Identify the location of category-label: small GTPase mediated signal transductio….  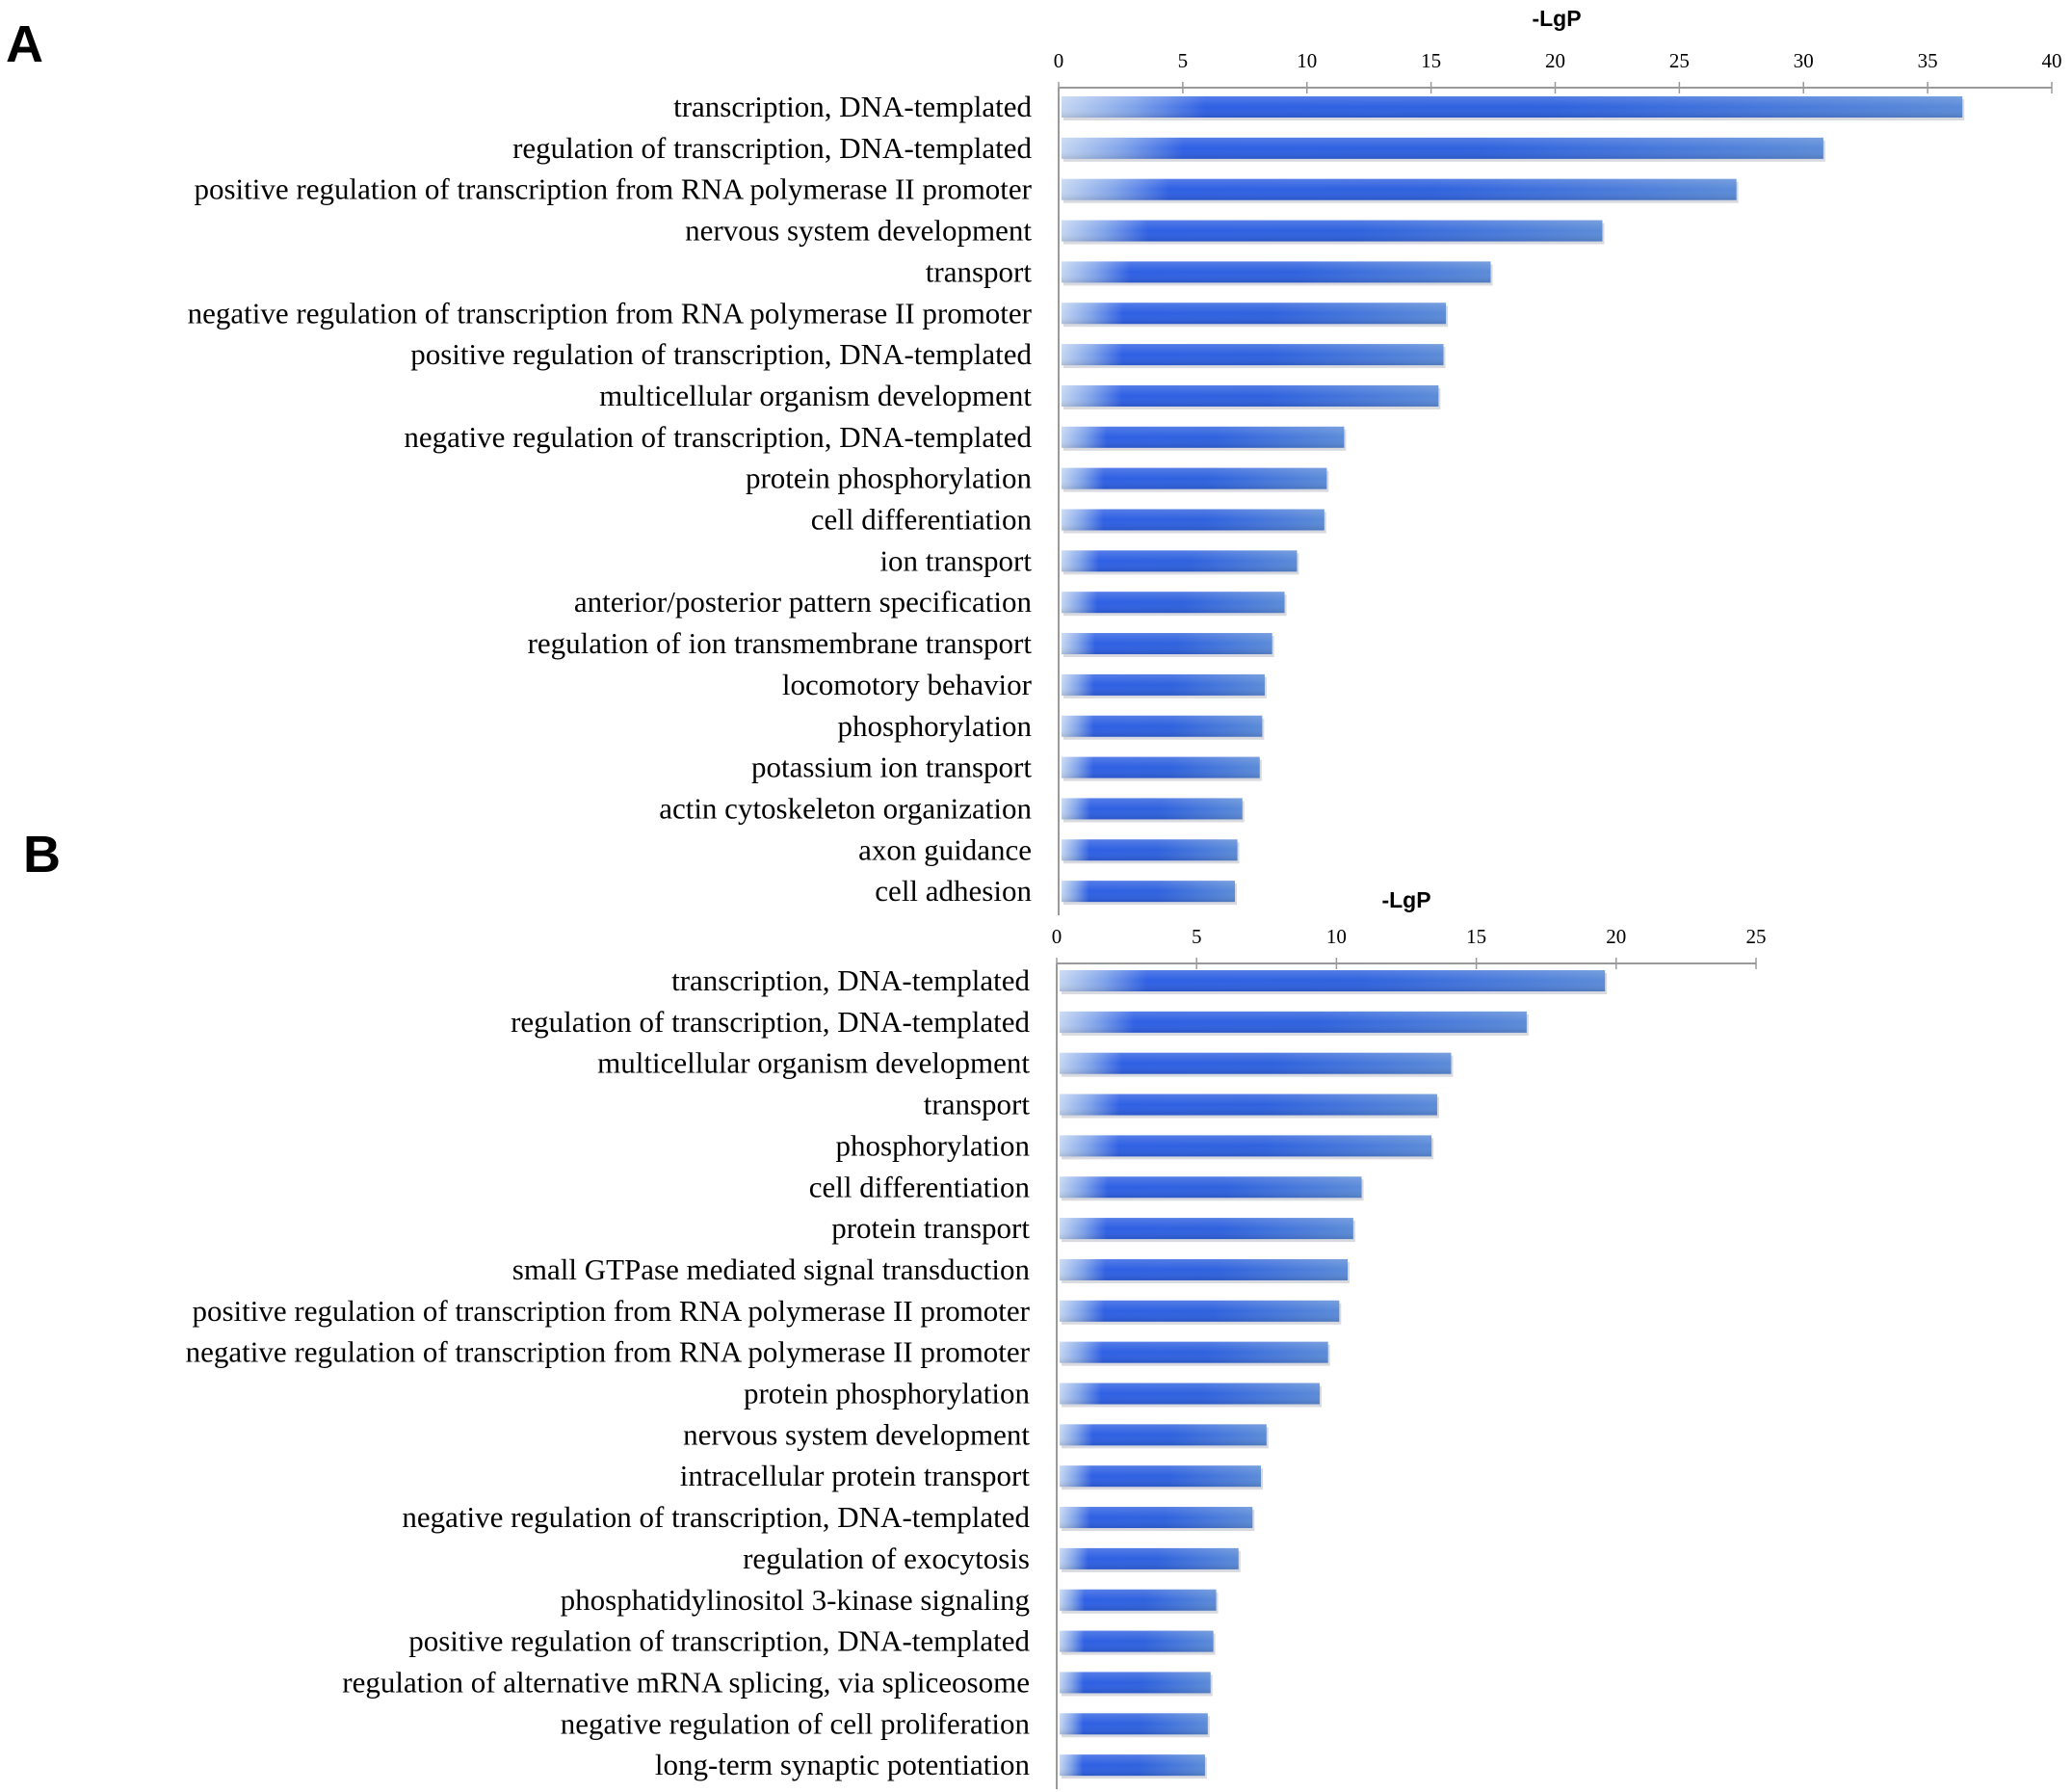
(772, 1269).